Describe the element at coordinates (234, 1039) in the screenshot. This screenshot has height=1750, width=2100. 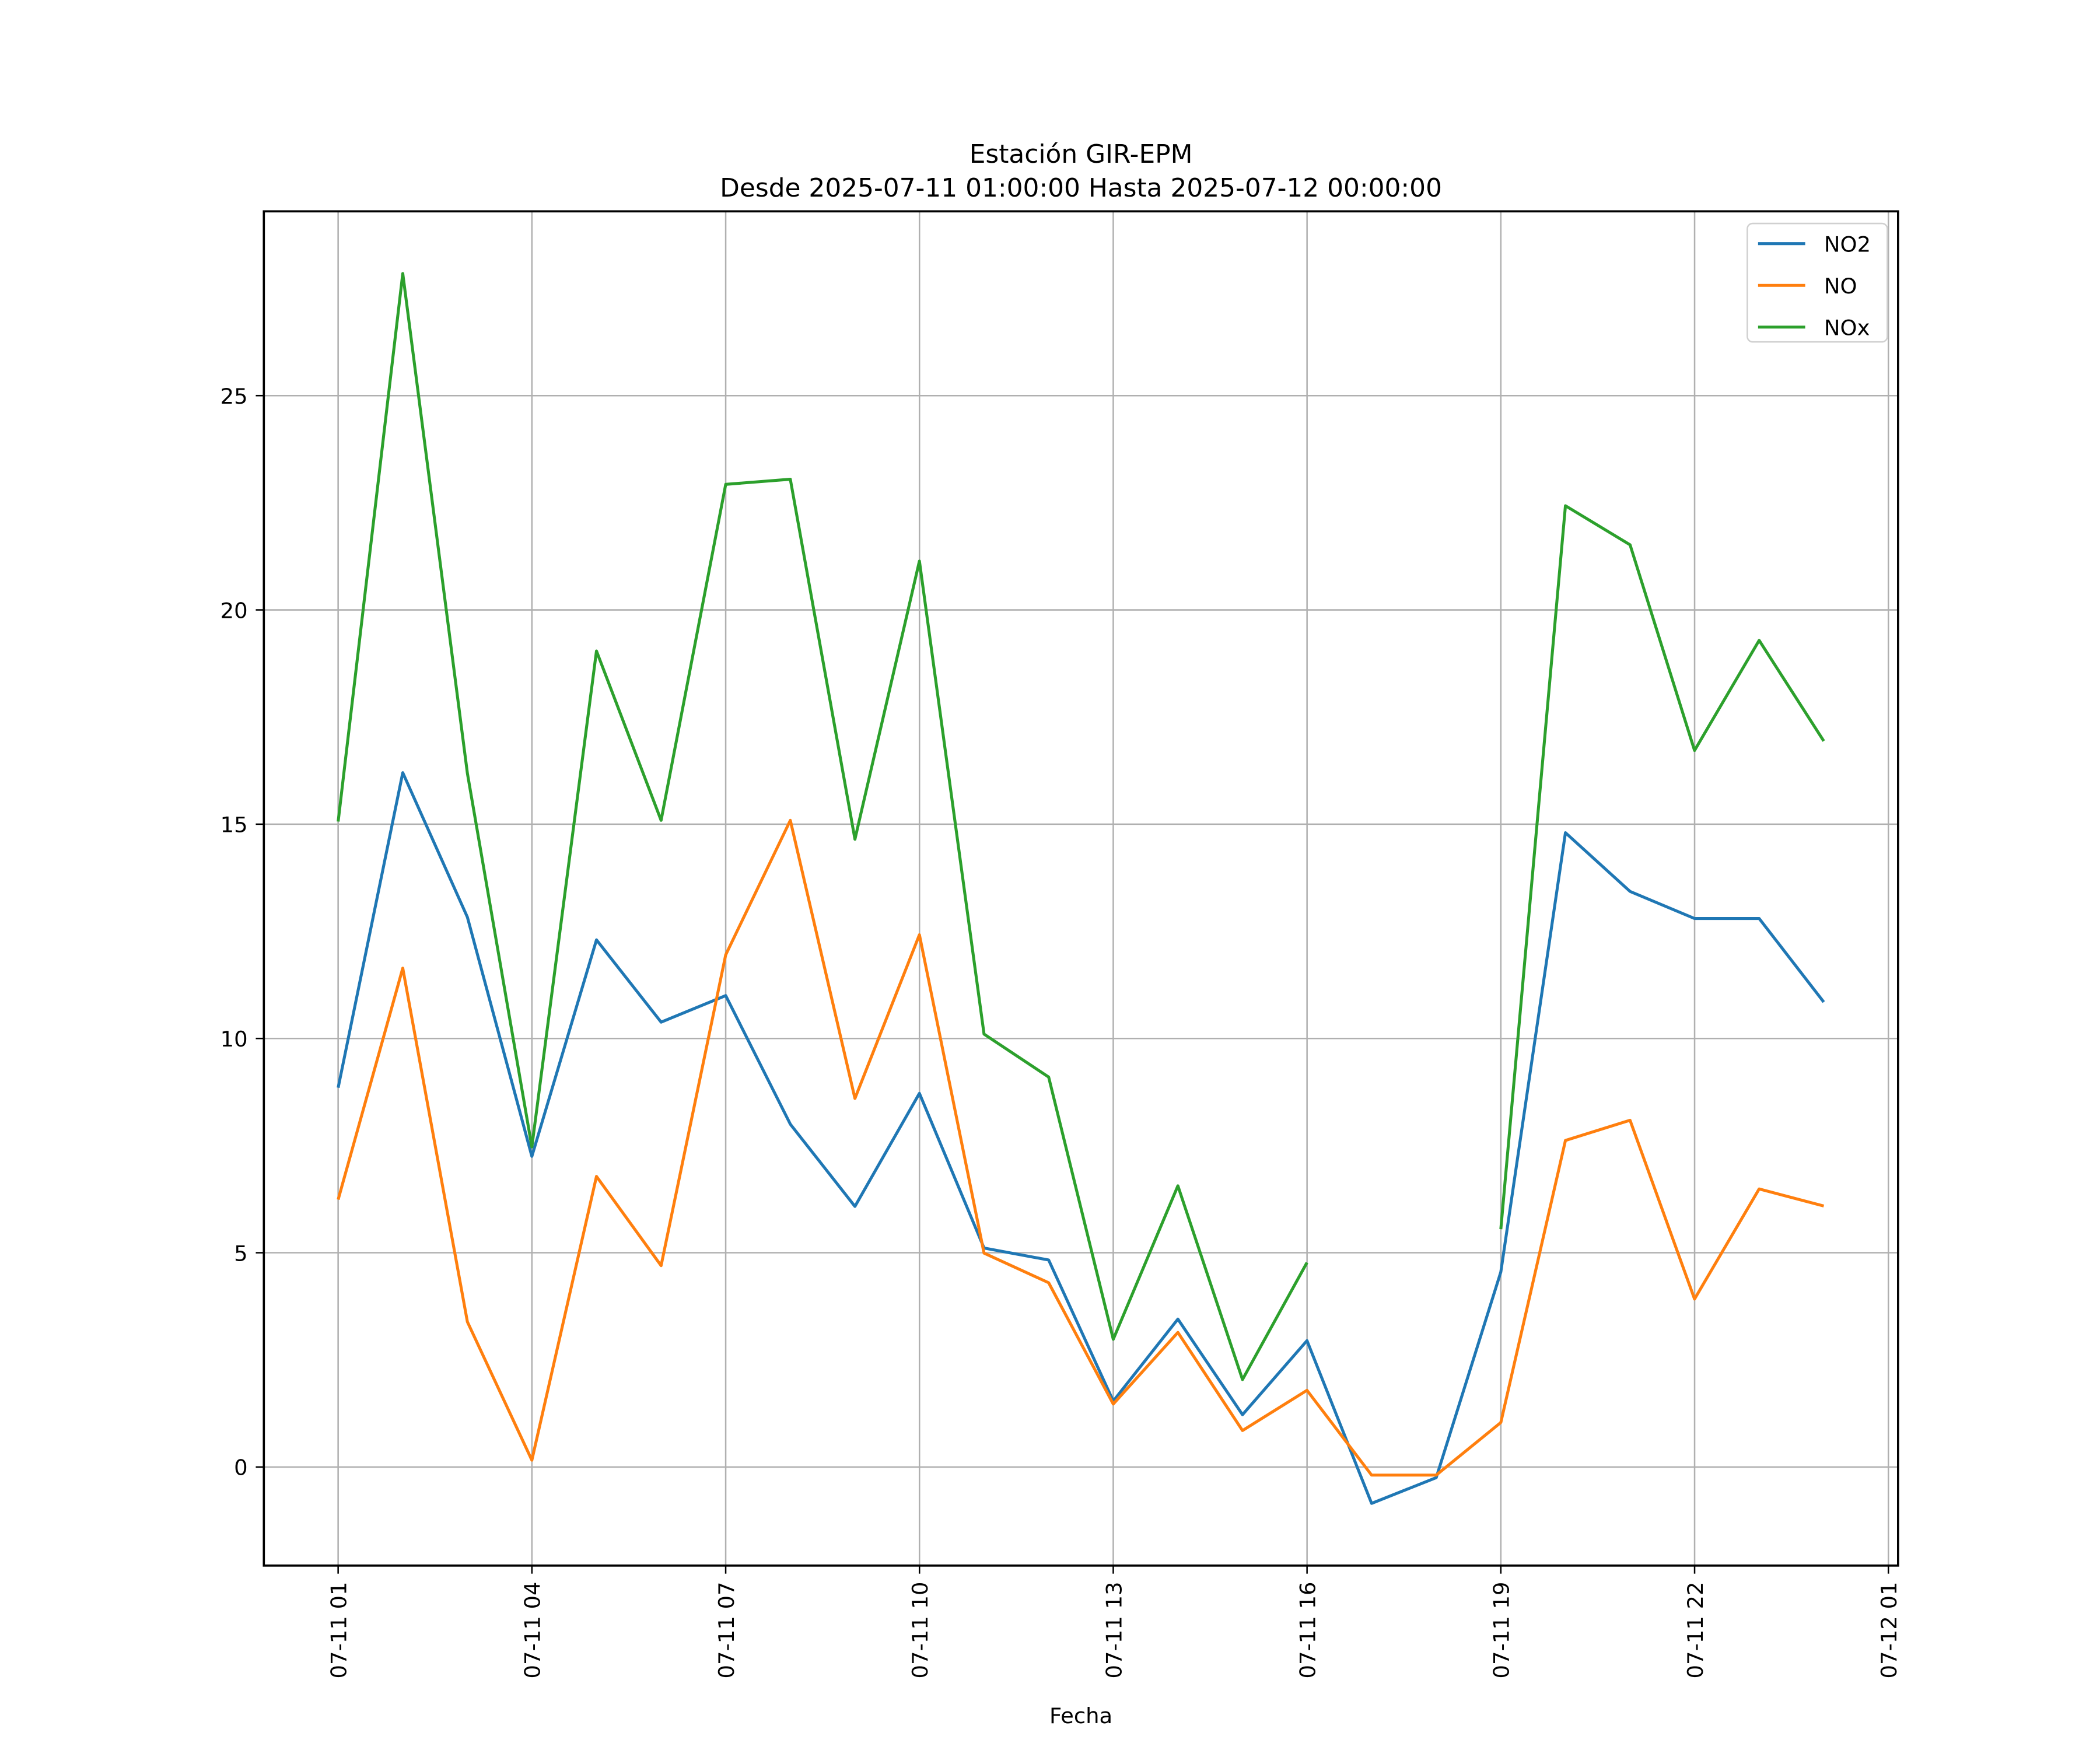
I see `y-tick-label: 10` at that location.